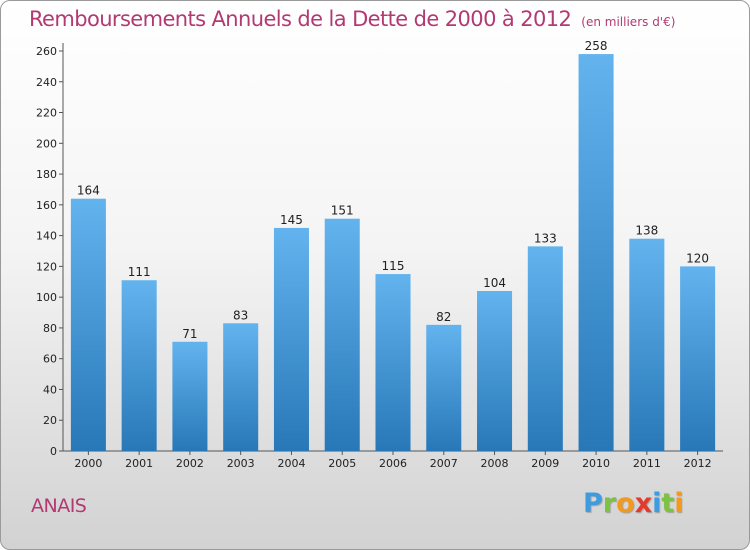  Describe the element at coordinates (46, 143) in the screenshot. I see `y-tick-label: 200` at that location.